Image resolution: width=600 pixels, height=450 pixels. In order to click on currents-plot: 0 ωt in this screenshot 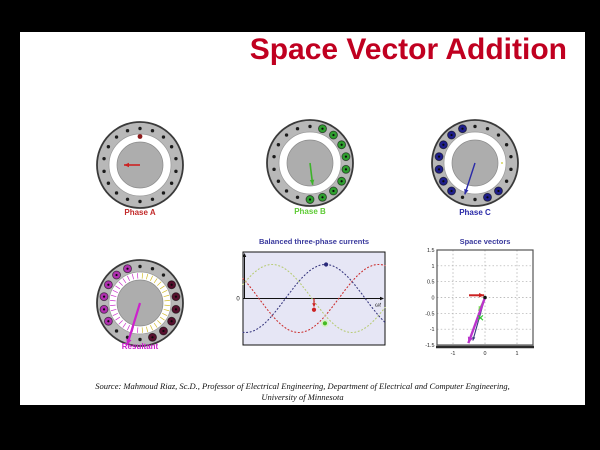, I will do `click(311, 298)`.